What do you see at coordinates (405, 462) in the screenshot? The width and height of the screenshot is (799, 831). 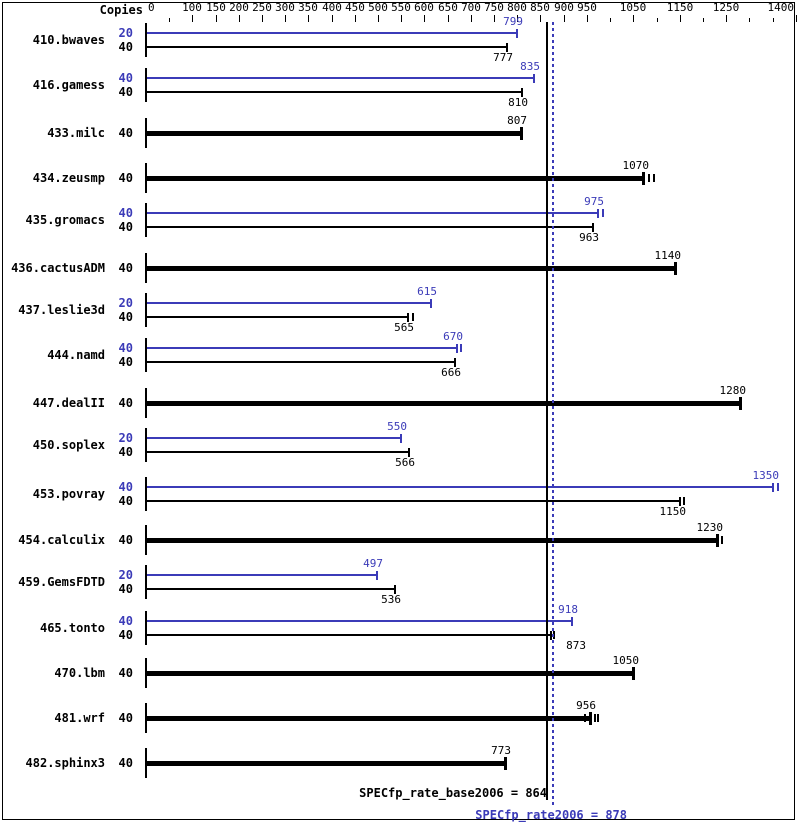 I see `bar-value-label: 566` at bounding box center [405, 462].